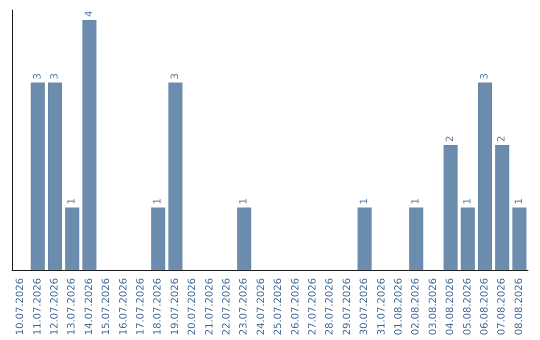 The width and height of the screenshot is (540, 340). What do you see at coordinates (468, 307) in the screenshot?
I see `x-tick-label: 05.08.2026` at bounding box center [468, 307].